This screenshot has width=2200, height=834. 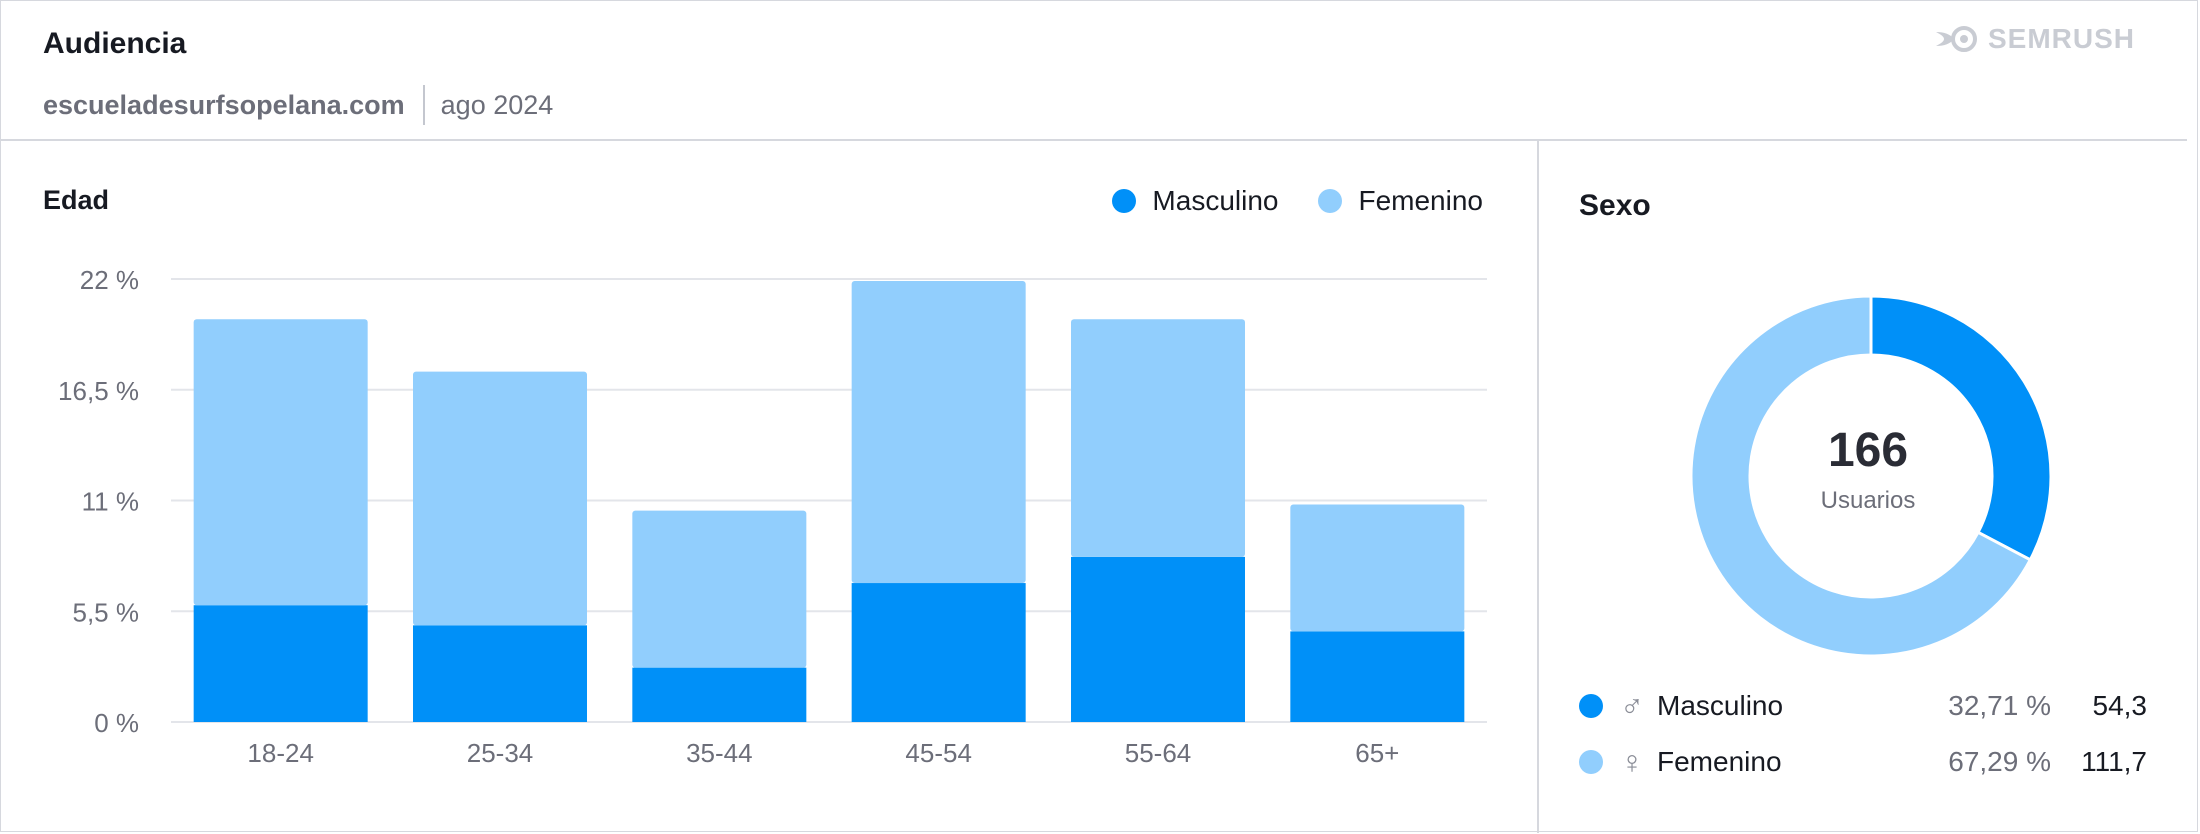 What do you see at coordinates (2114, 761) in the screenshot?
I see `sex-value-femenino: 111,7` at bounding box center [2114, 761].